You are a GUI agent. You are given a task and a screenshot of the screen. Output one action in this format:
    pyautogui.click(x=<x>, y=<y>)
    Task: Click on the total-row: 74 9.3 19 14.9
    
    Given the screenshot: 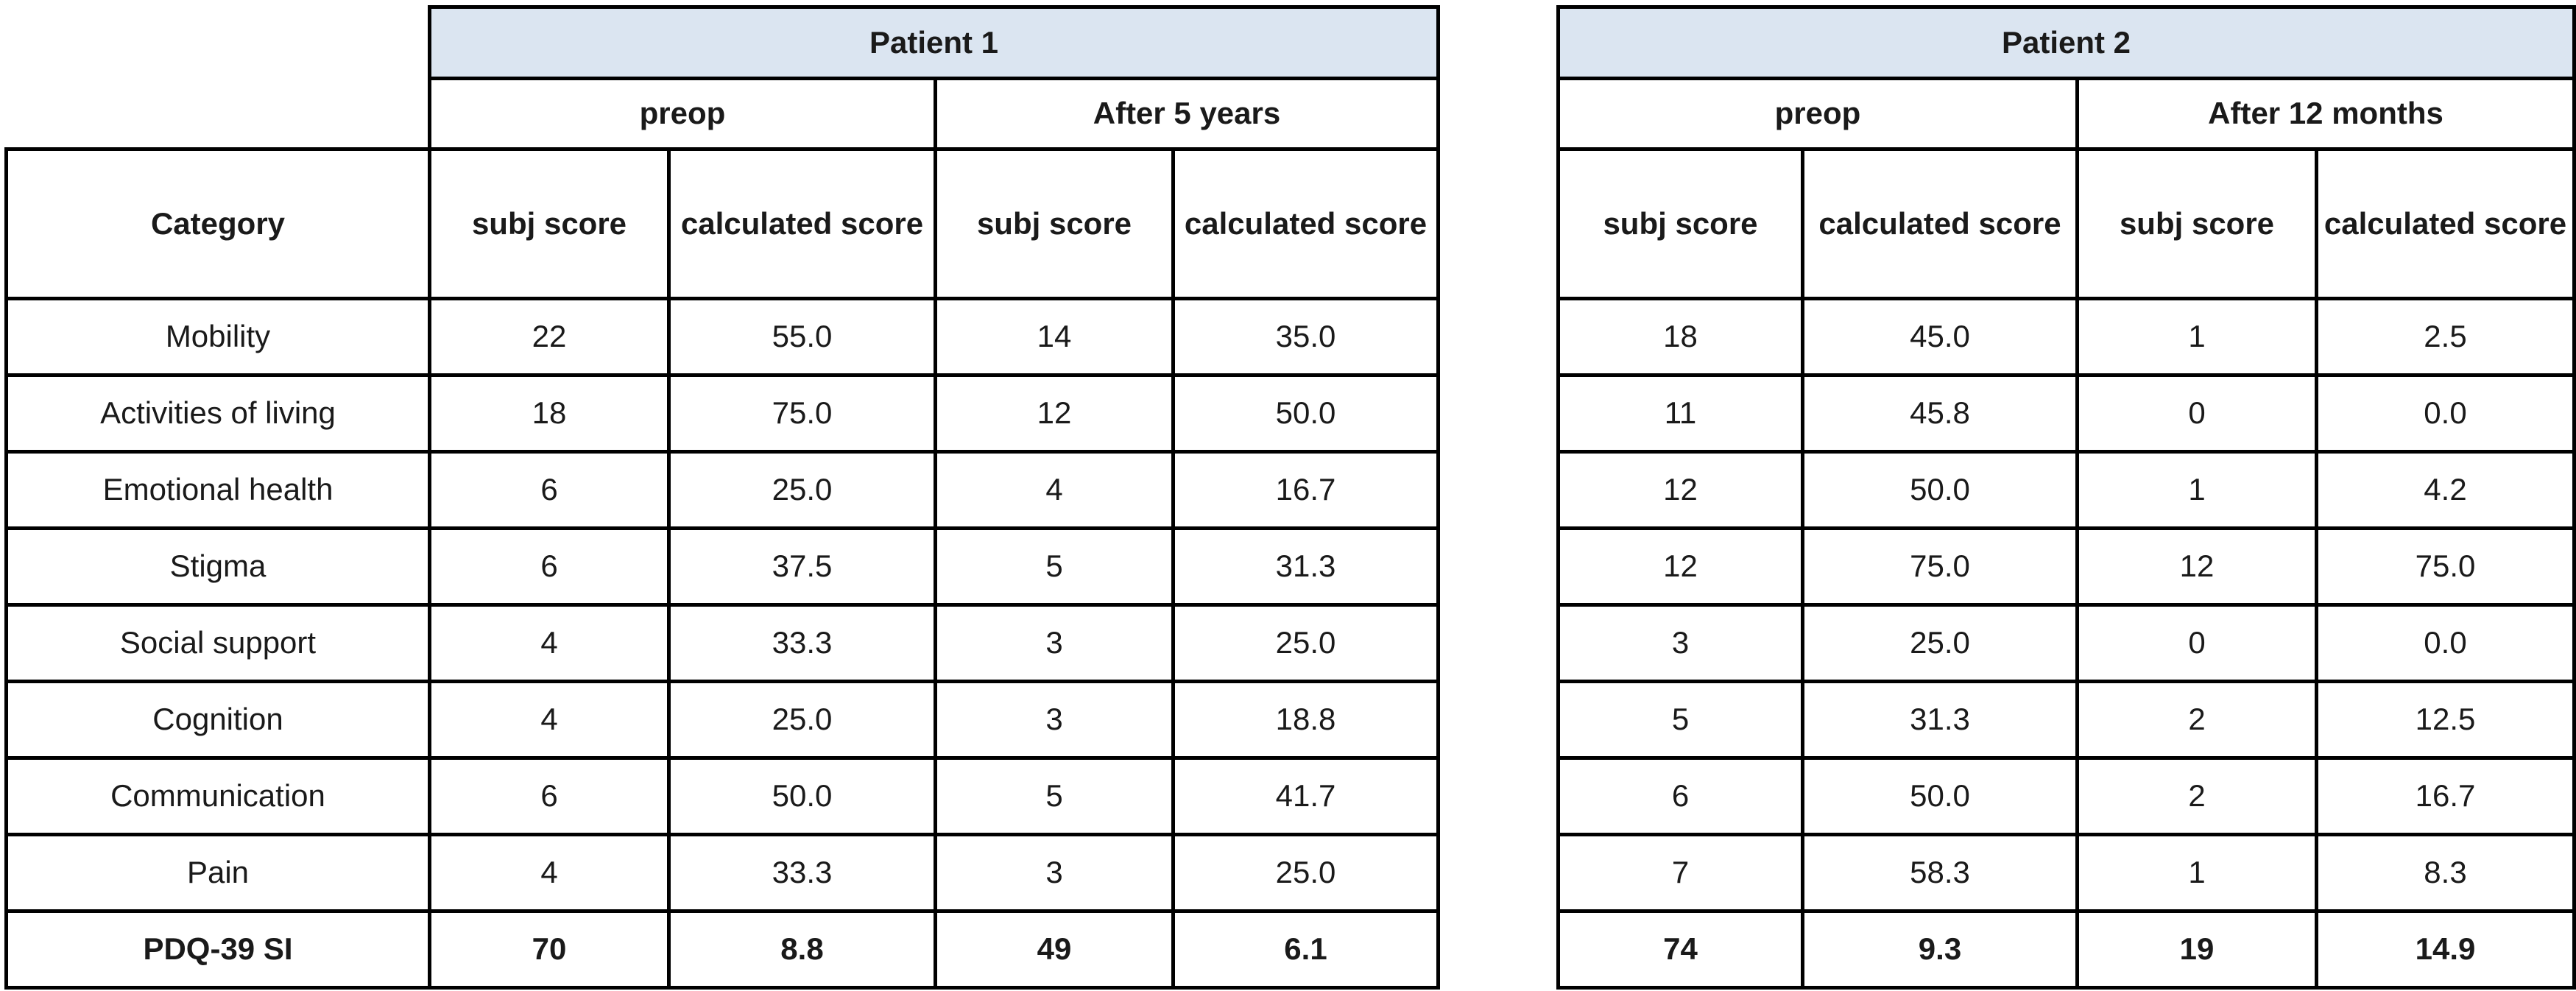 What is the action you would take?
    pyautogui.click(x=2066, y=950)
    